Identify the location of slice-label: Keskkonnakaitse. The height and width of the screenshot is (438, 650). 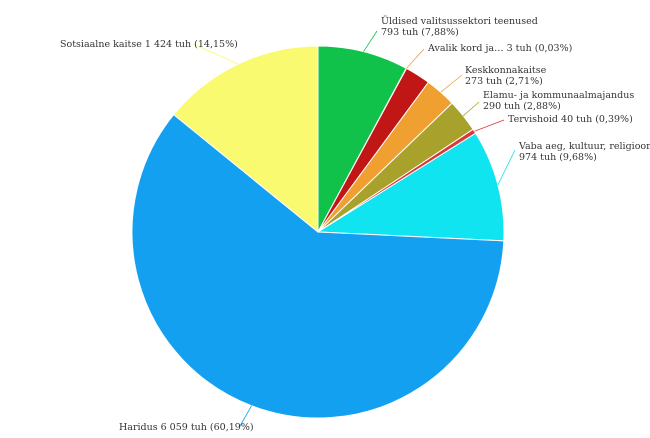
(506, 70).